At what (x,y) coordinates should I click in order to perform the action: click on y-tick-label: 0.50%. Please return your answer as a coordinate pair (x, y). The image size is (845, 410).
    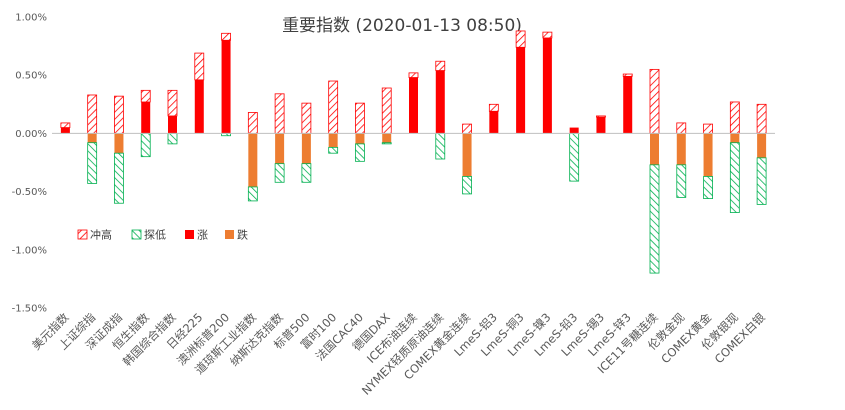
    Looking at the image, I should click on (31, 76).